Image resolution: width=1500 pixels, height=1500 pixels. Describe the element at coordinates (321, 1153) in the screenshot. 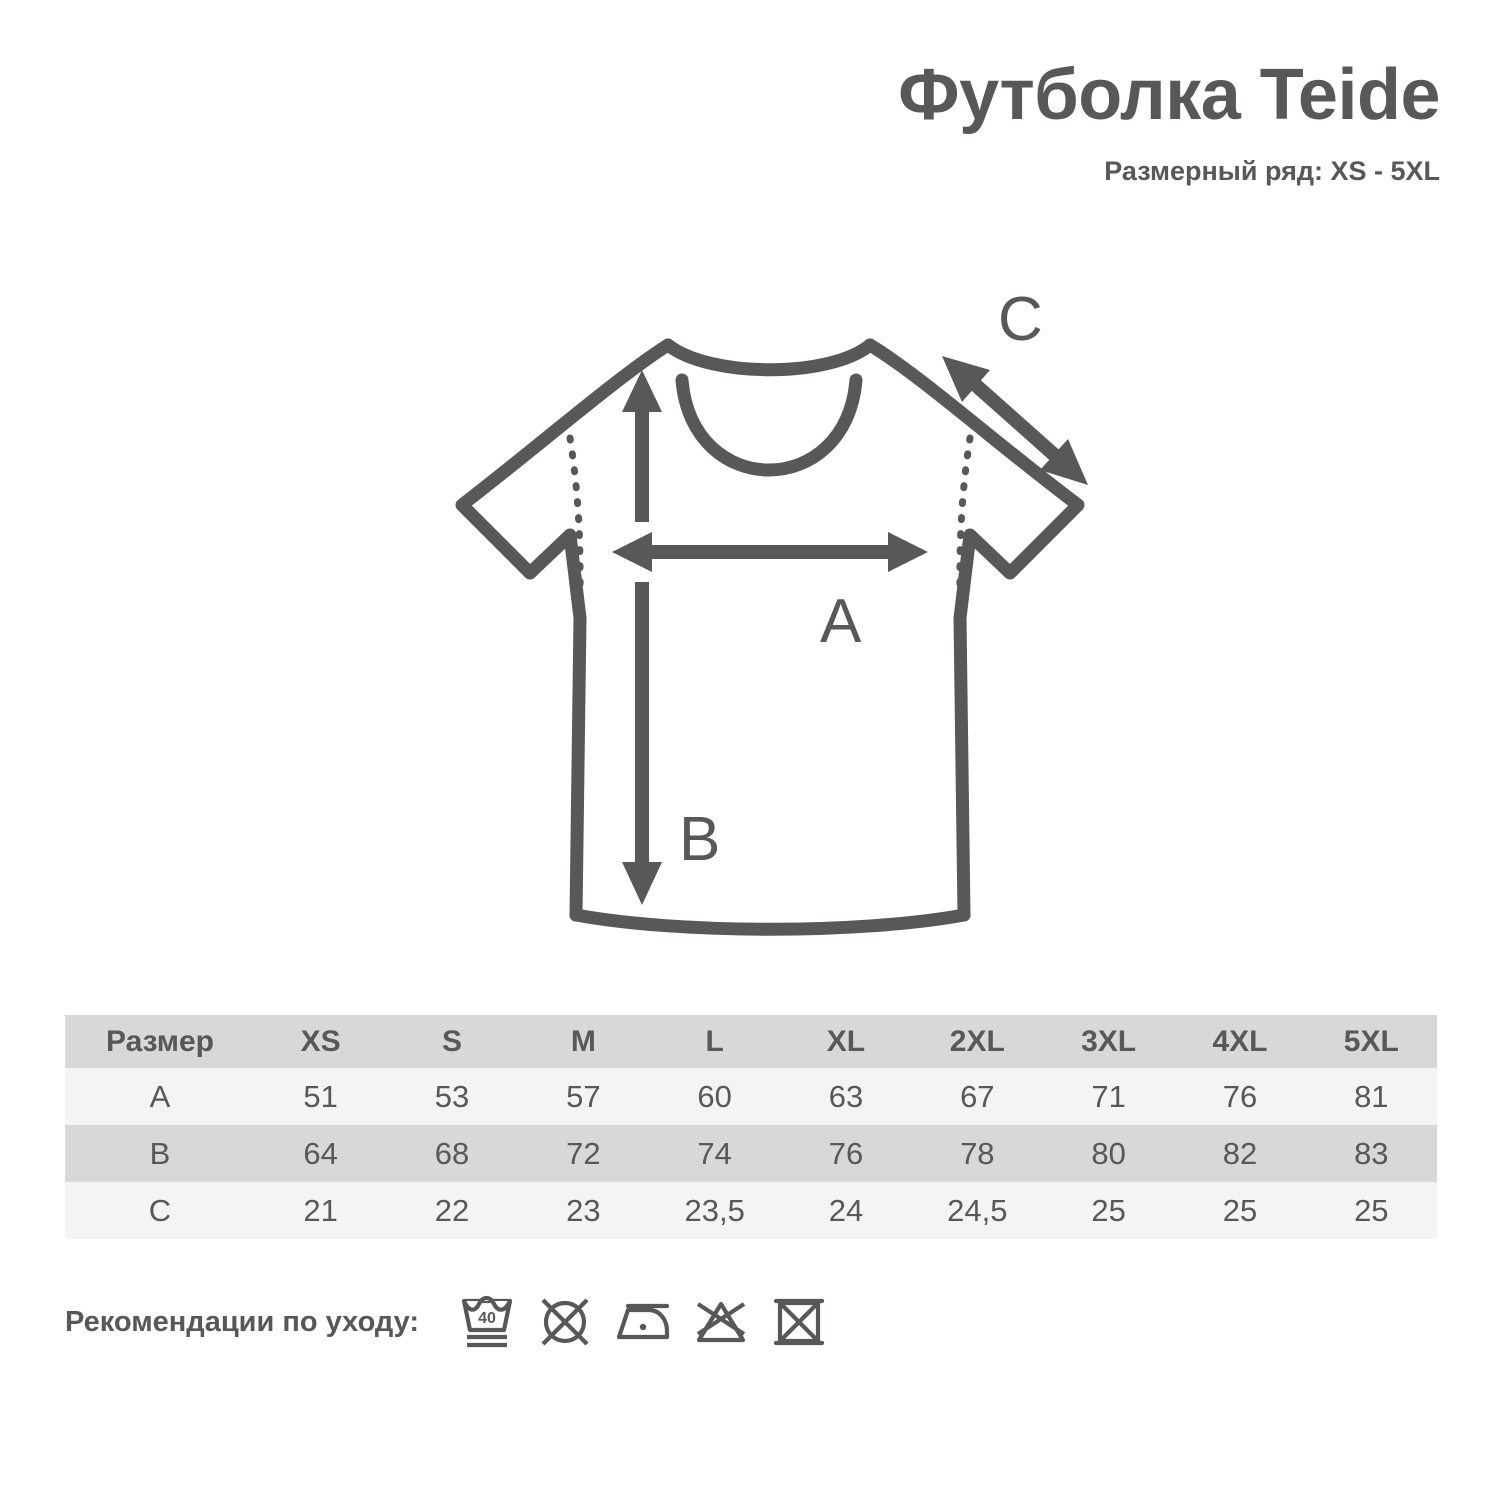

I see `cell-b-xs: 64` at that location.